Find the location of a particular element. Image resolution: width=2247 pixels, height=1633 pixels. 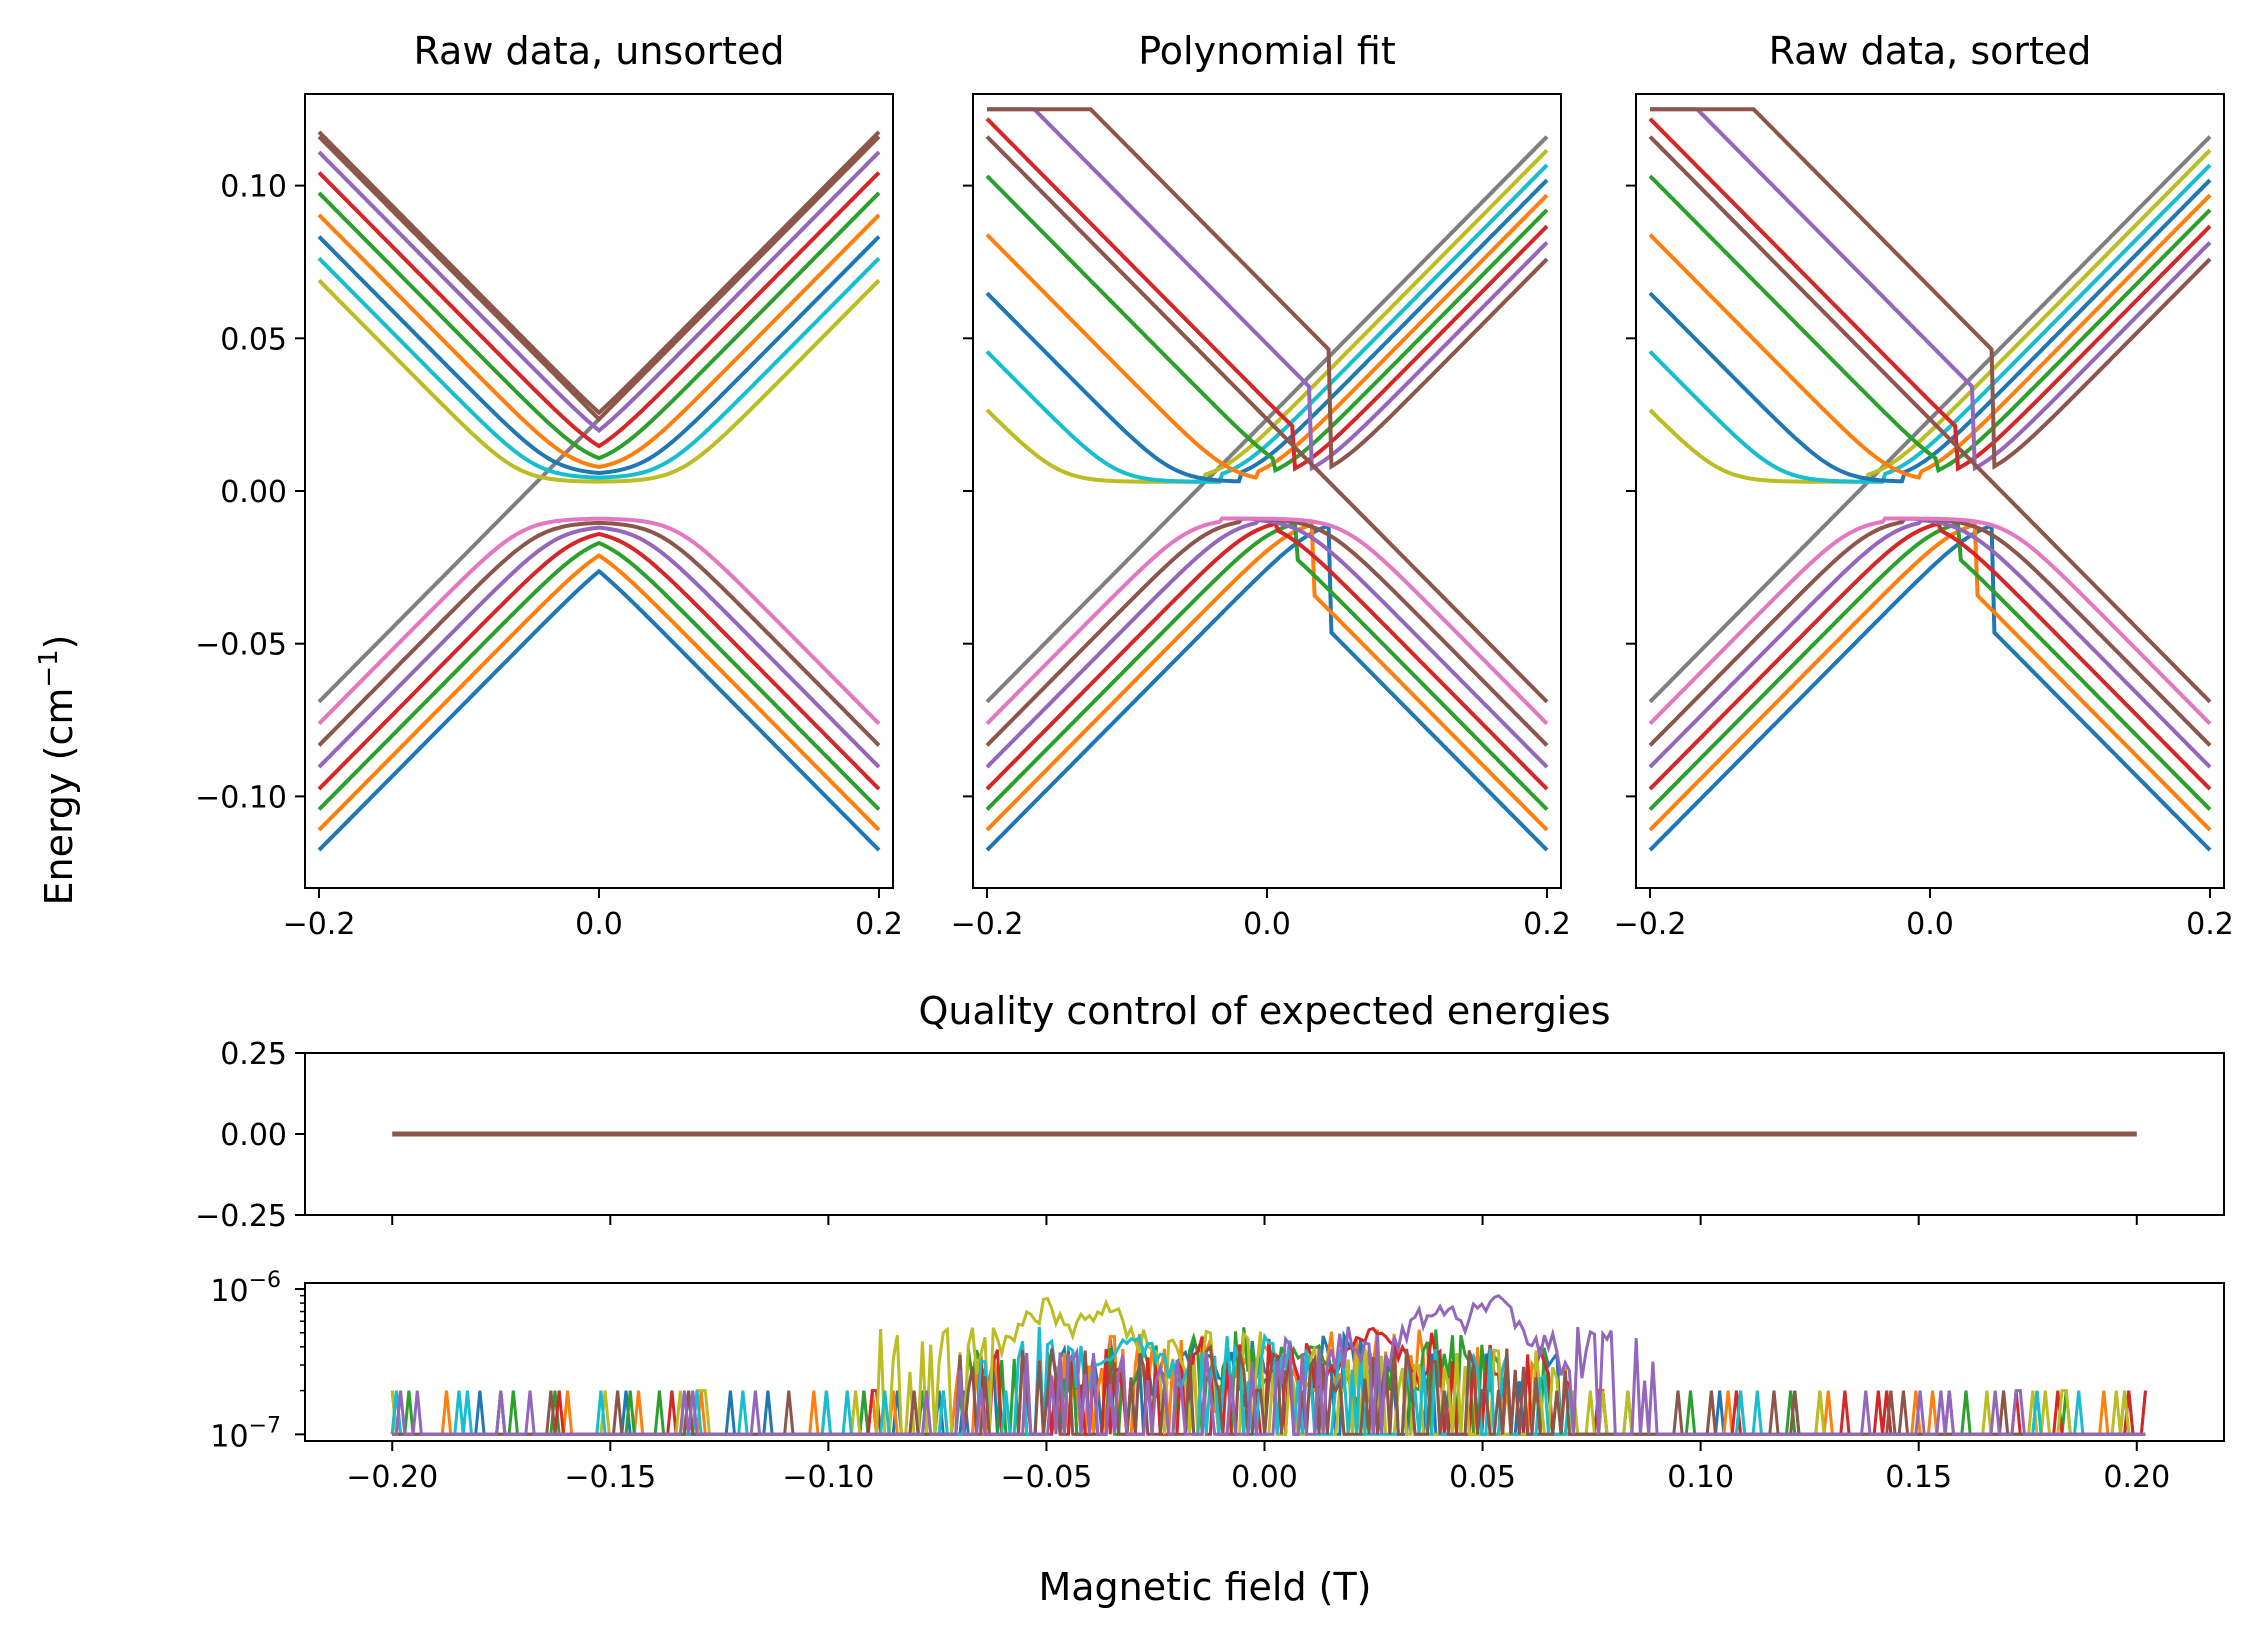

x-tick-label: −0.15 is located at coordinates (610, 1477).